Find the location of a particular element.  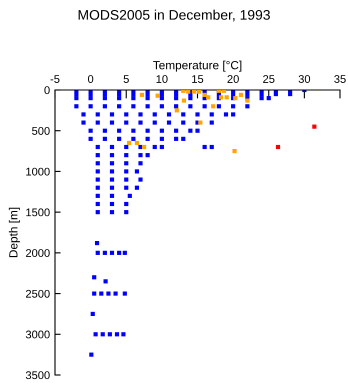

y-tick-label: 0 is located at coordinates (47, 90).